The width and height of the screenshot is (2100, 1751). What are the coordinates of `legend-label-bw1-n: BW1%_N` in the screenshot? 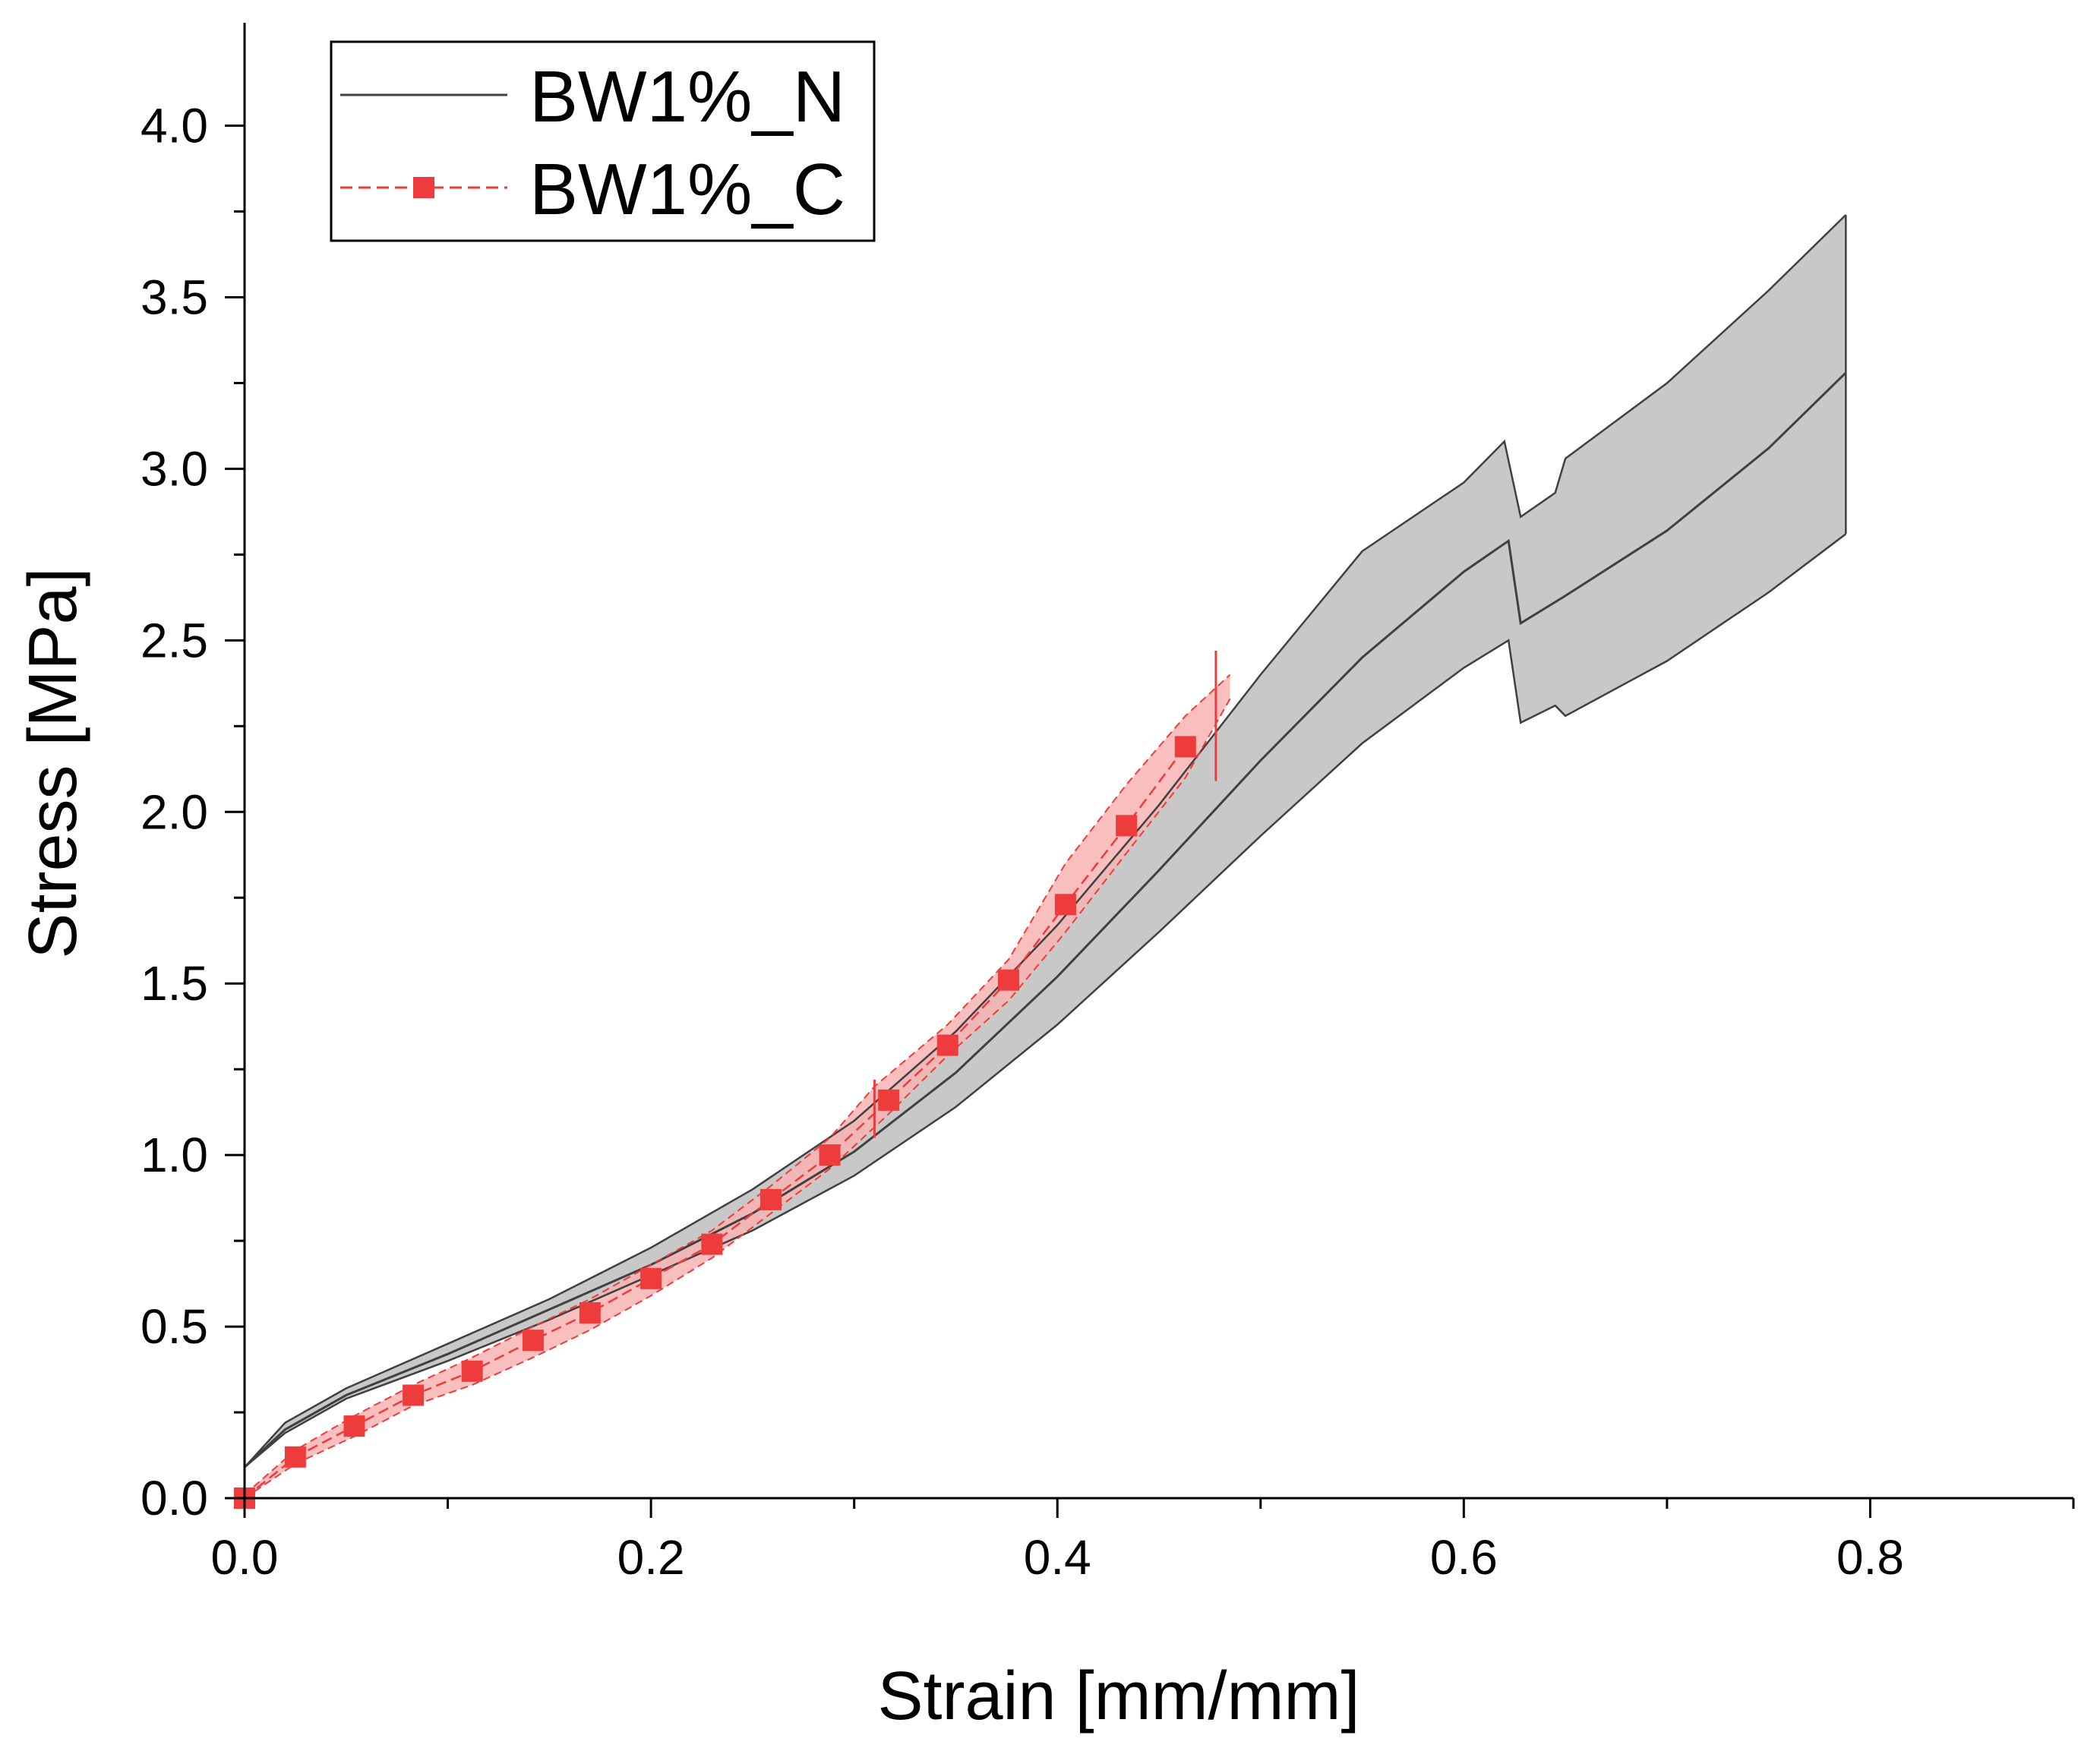 It's located at (687, 96).